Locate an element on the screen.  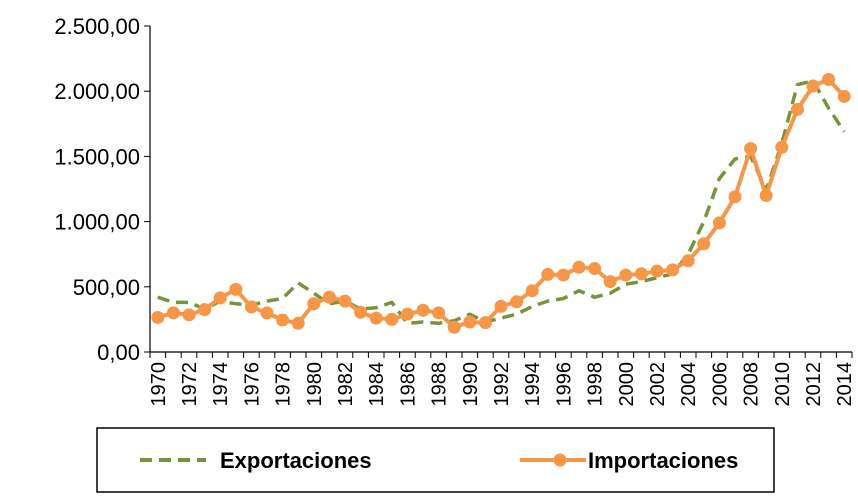
x-tick-label: 2008 is located at coordinates (752, 384).